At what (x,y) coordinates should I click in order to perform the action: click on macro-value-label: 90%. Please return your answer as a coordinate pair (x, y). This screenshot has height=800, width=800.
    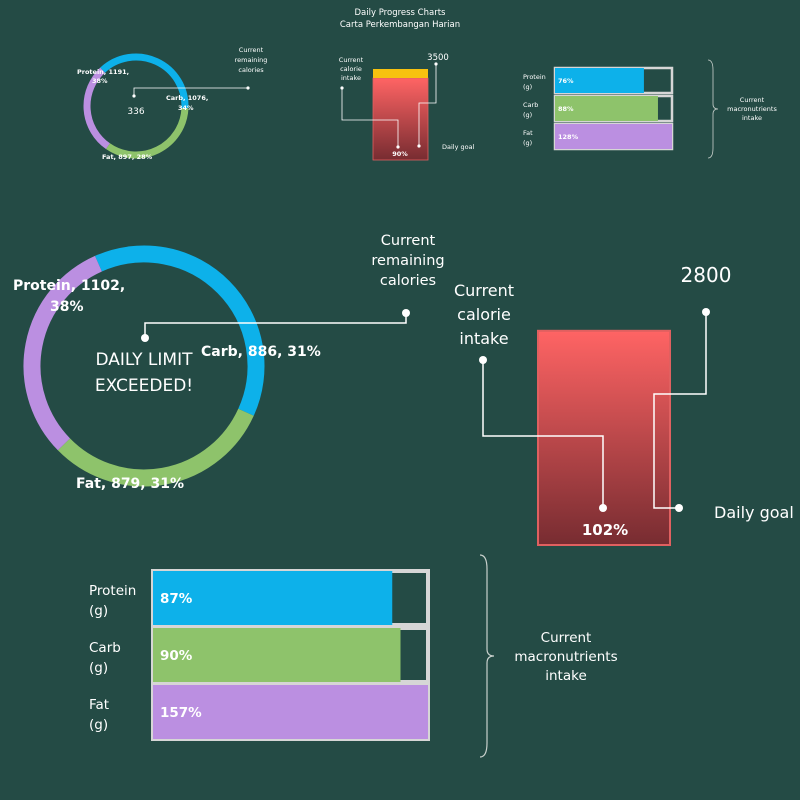
    Looking at the image, I should click on (176, 656).